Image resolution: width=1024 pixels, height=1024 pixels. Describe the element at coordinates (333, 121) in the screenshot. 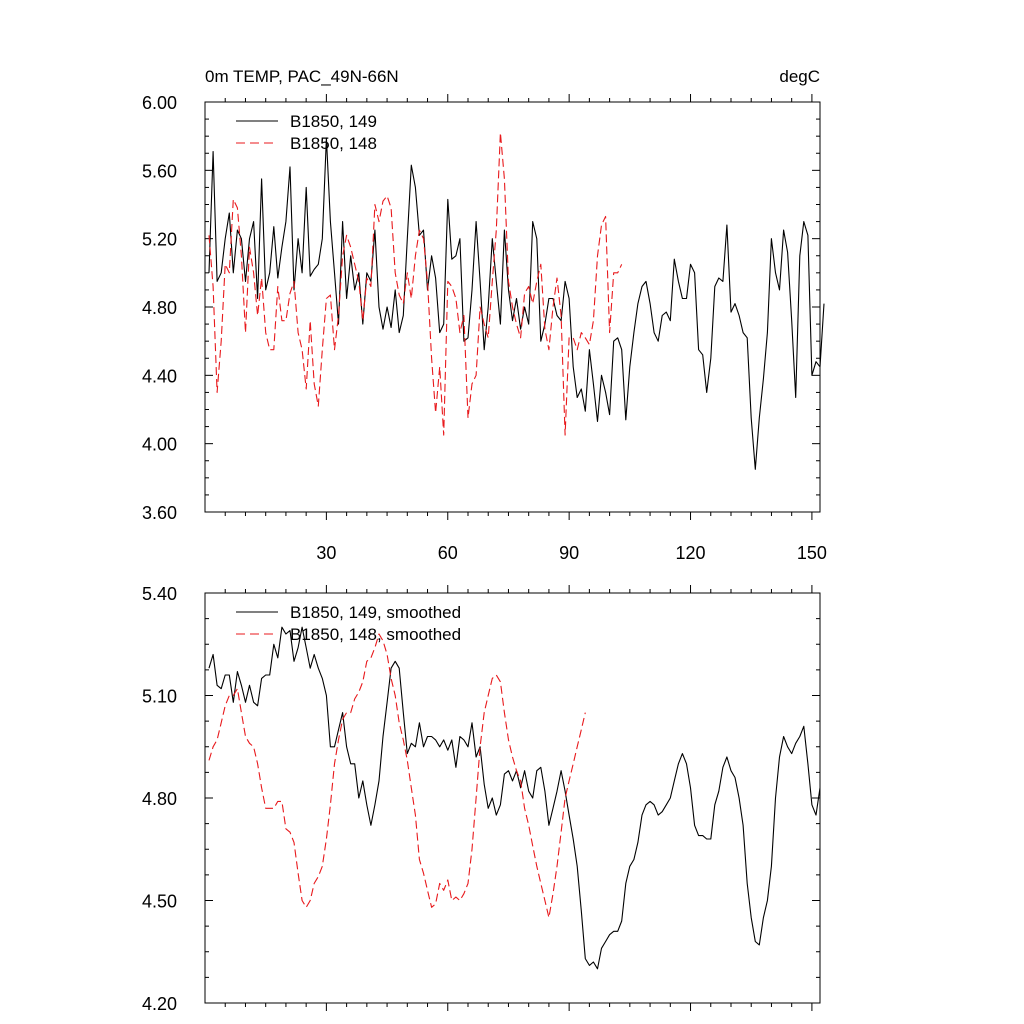

I see `top-legend-label-149: B1850, 149` at that location.